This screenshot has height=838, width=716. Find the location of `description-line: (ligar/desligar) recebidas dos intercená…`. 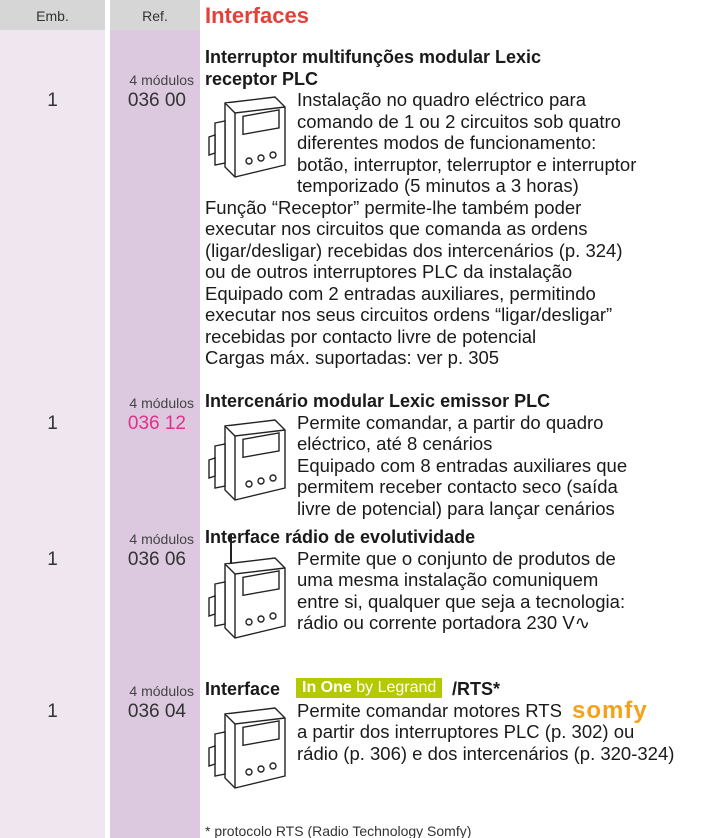

description-line: (ligar/desligar) recebidas dos intercená… is located at coordinates (414, 250).